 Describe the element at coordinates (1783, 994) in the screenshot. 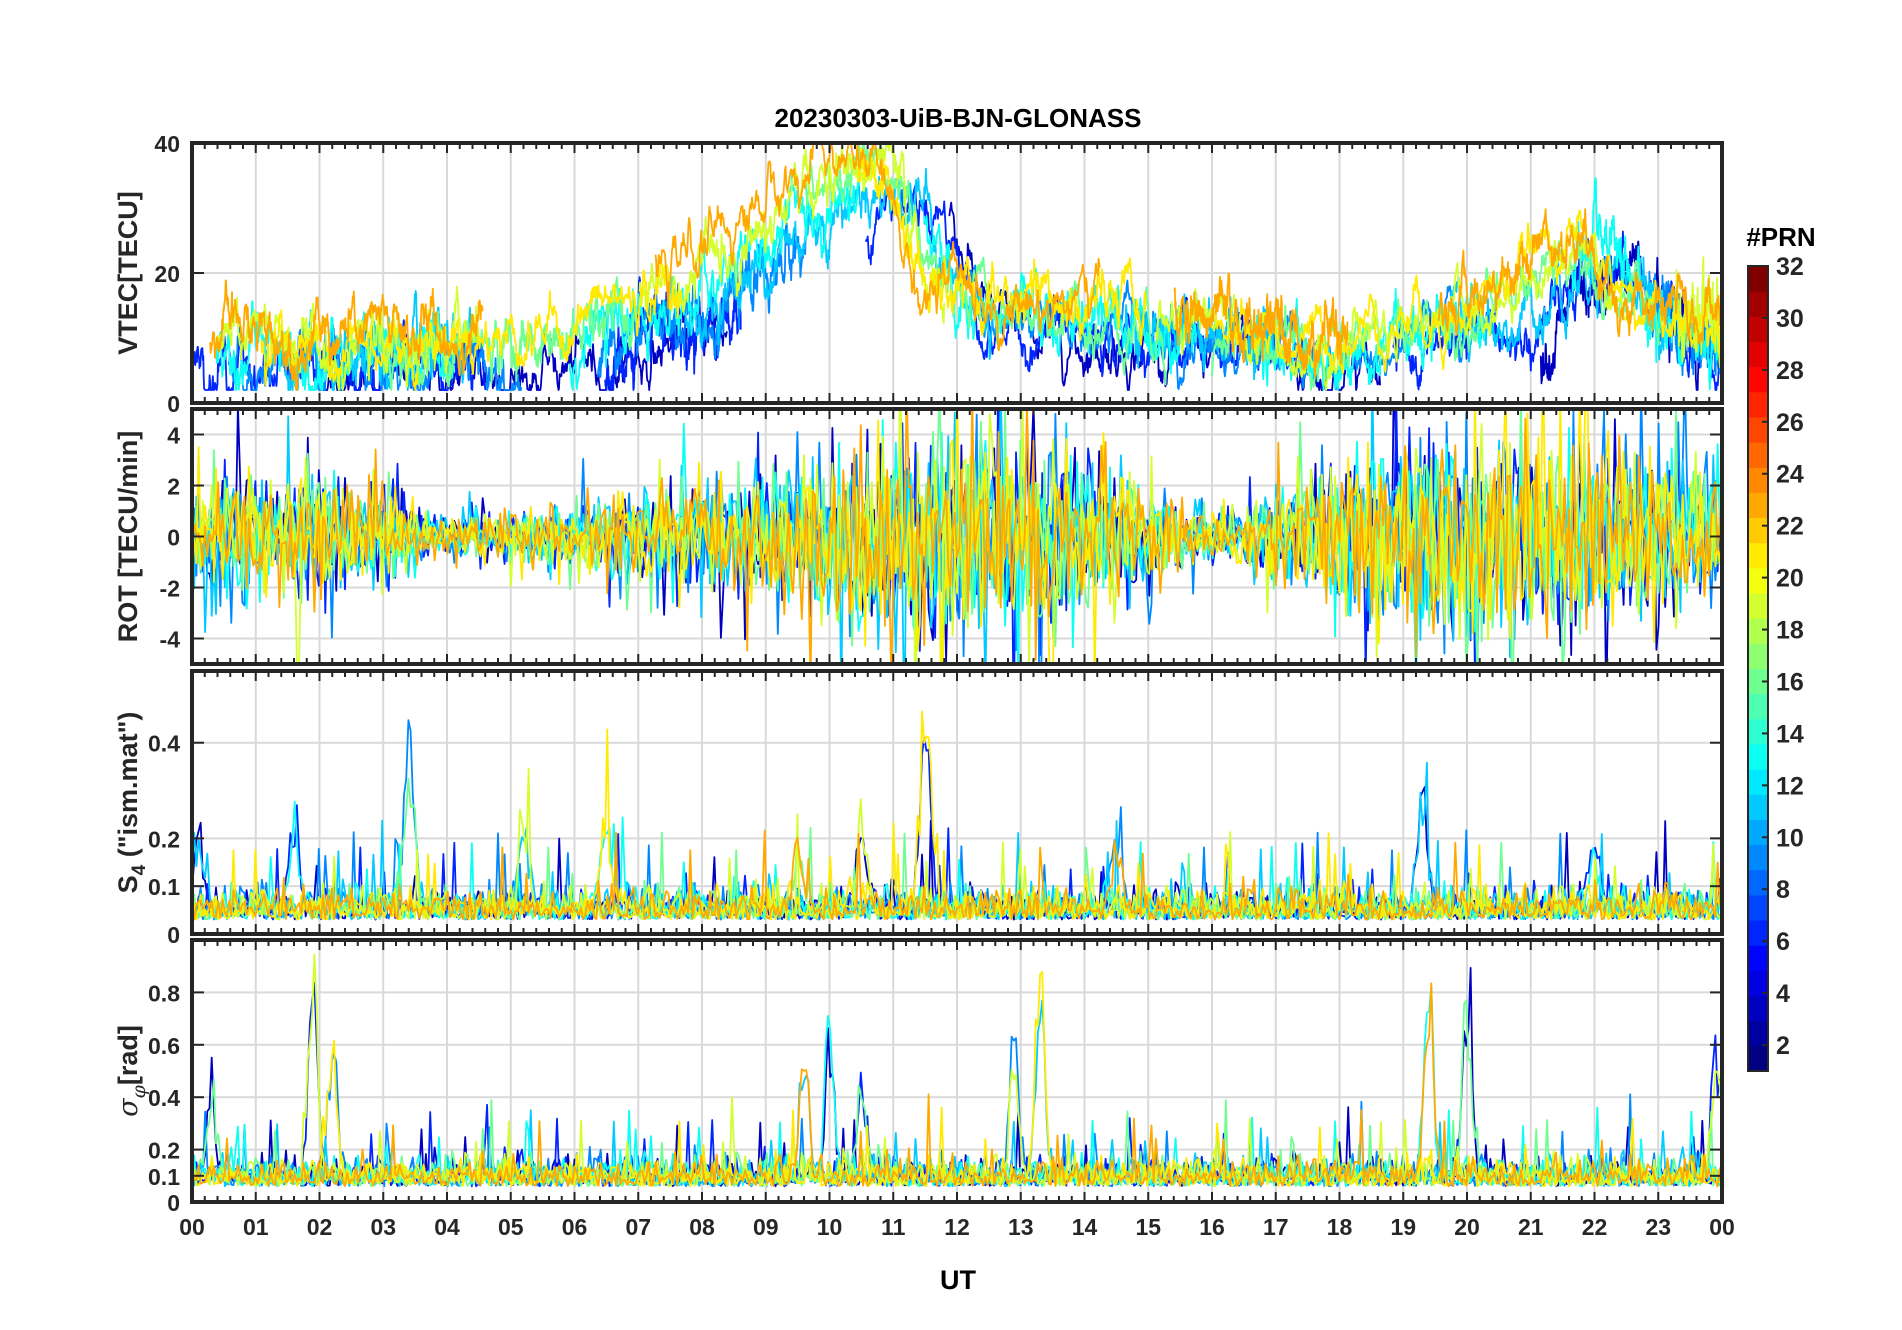

I see `colorbar-tick-label: 4` at that location.